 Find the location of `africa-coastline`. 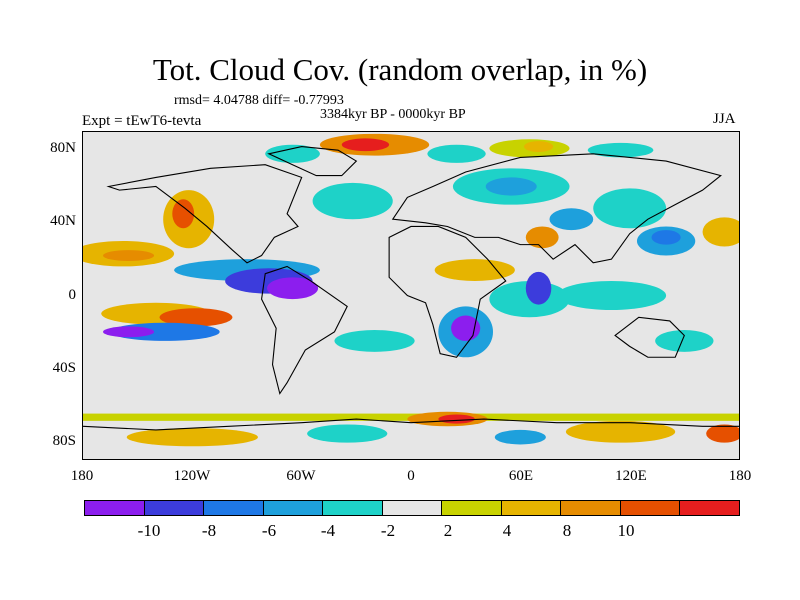

africa-coastline is located at coordinates (447, 291).